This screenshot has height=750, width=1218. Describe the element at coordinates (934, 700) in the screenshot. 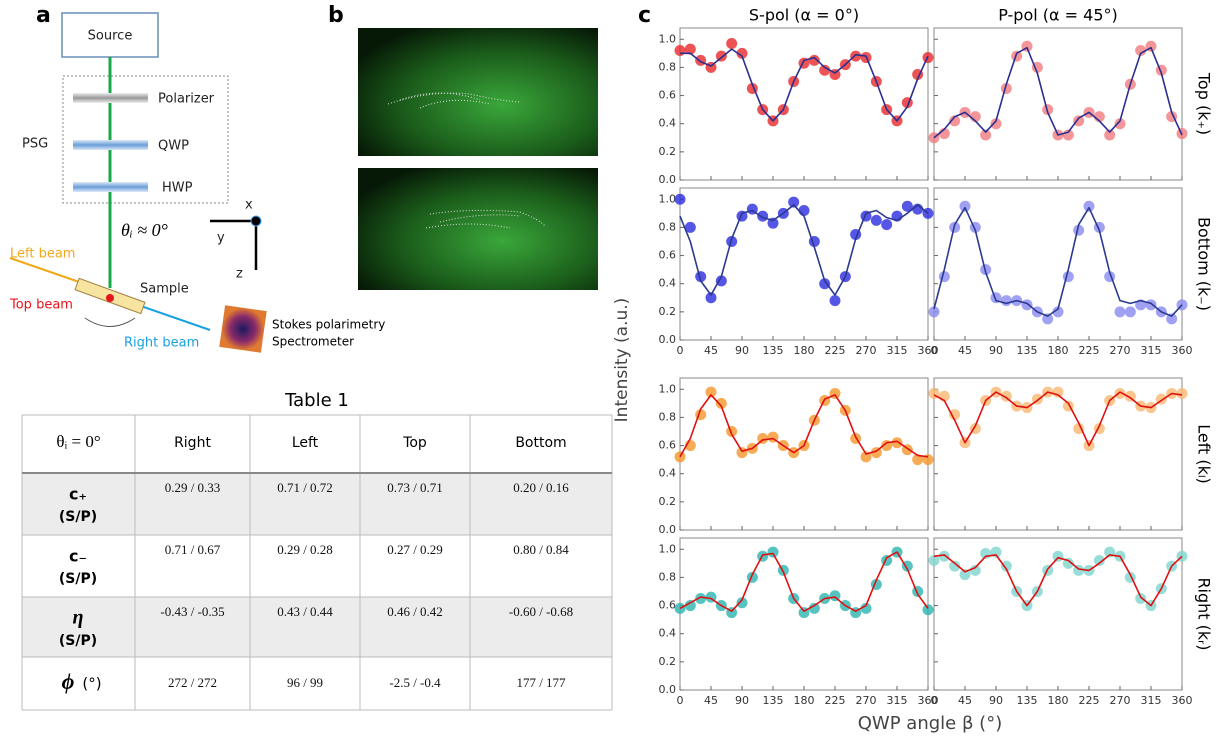

I see `x-tick-label: 0` at that location.